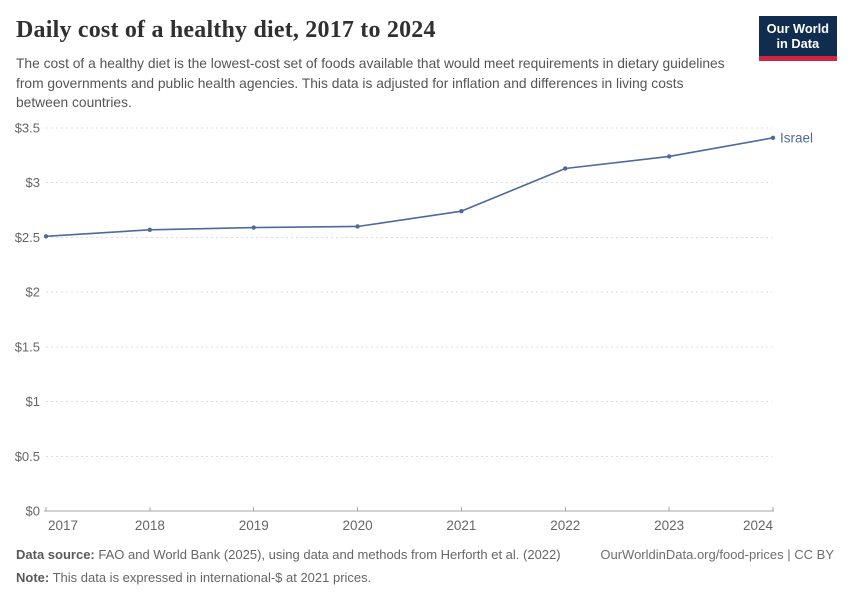  Describe the element at coordinates (253, 227) in the screenshot. I see `data-point-2019` at that location.